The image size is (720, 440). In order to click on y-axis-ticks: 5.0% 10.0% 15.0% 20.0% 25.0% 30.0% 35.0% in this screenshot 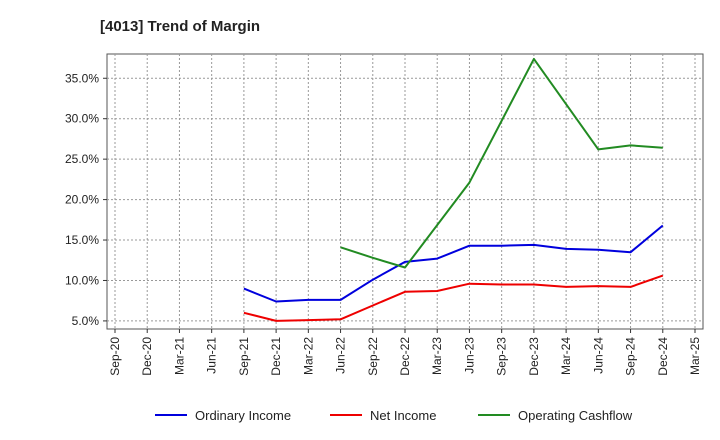, I will do `click(86, 199)`.